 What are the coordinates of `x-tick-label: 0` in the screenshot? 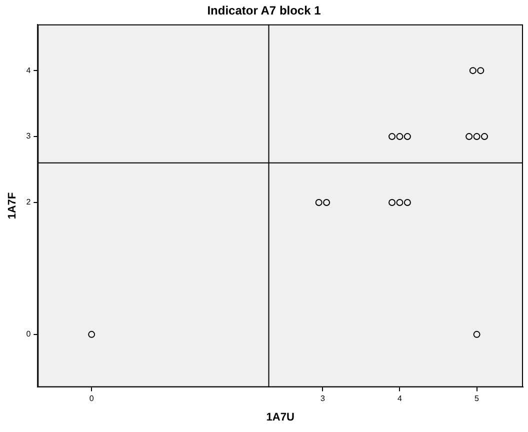 It's located at (91, 399).